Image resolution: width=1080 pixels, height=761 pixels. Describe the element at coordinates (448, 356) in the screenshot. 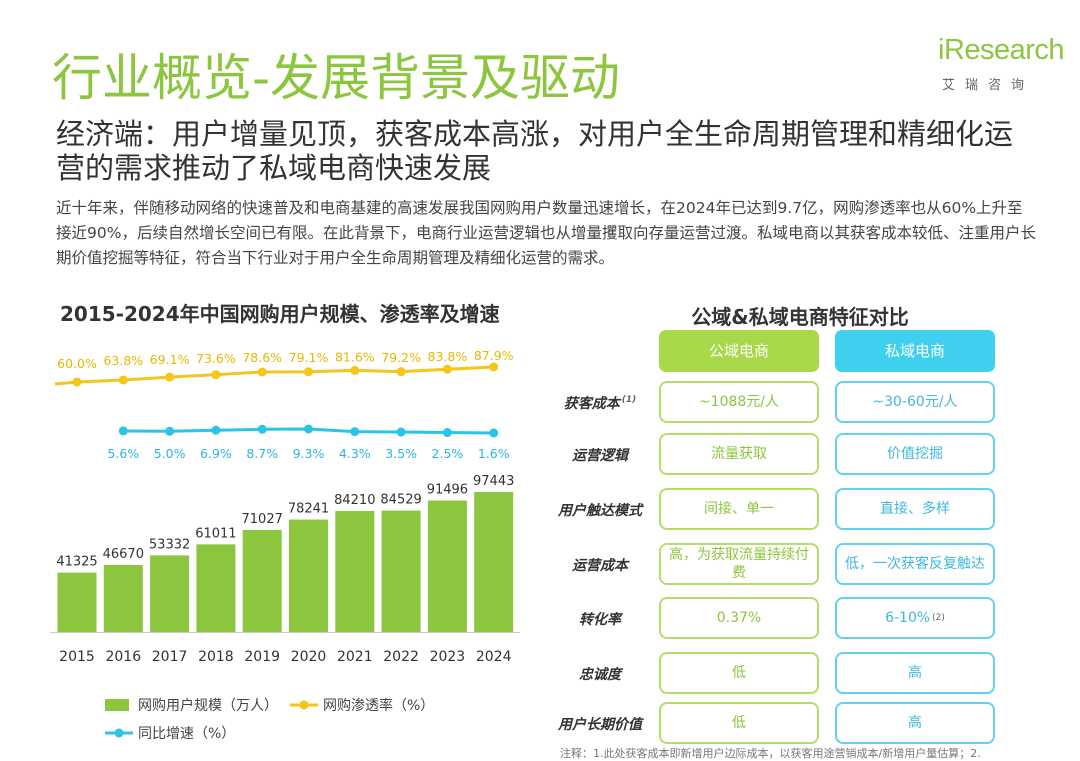

I see `penetration-value-label: 83.8%` at that location.